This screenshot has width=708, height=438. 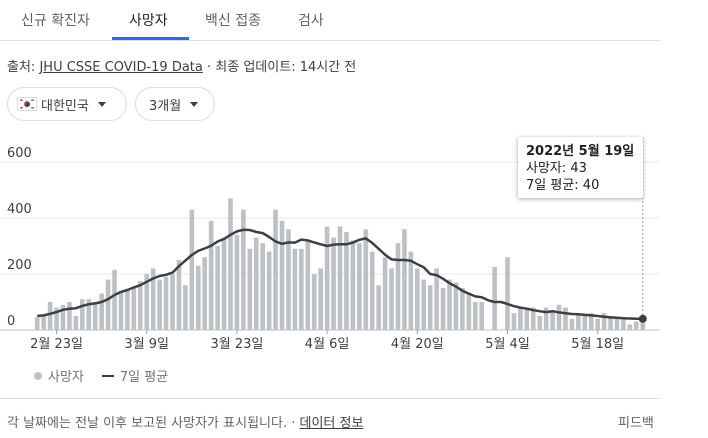 What do you see at coordinates (233, 21) in the screenshot?
I see `tab-vaccinations: 백신 접종` at bounding box center [233, 21].